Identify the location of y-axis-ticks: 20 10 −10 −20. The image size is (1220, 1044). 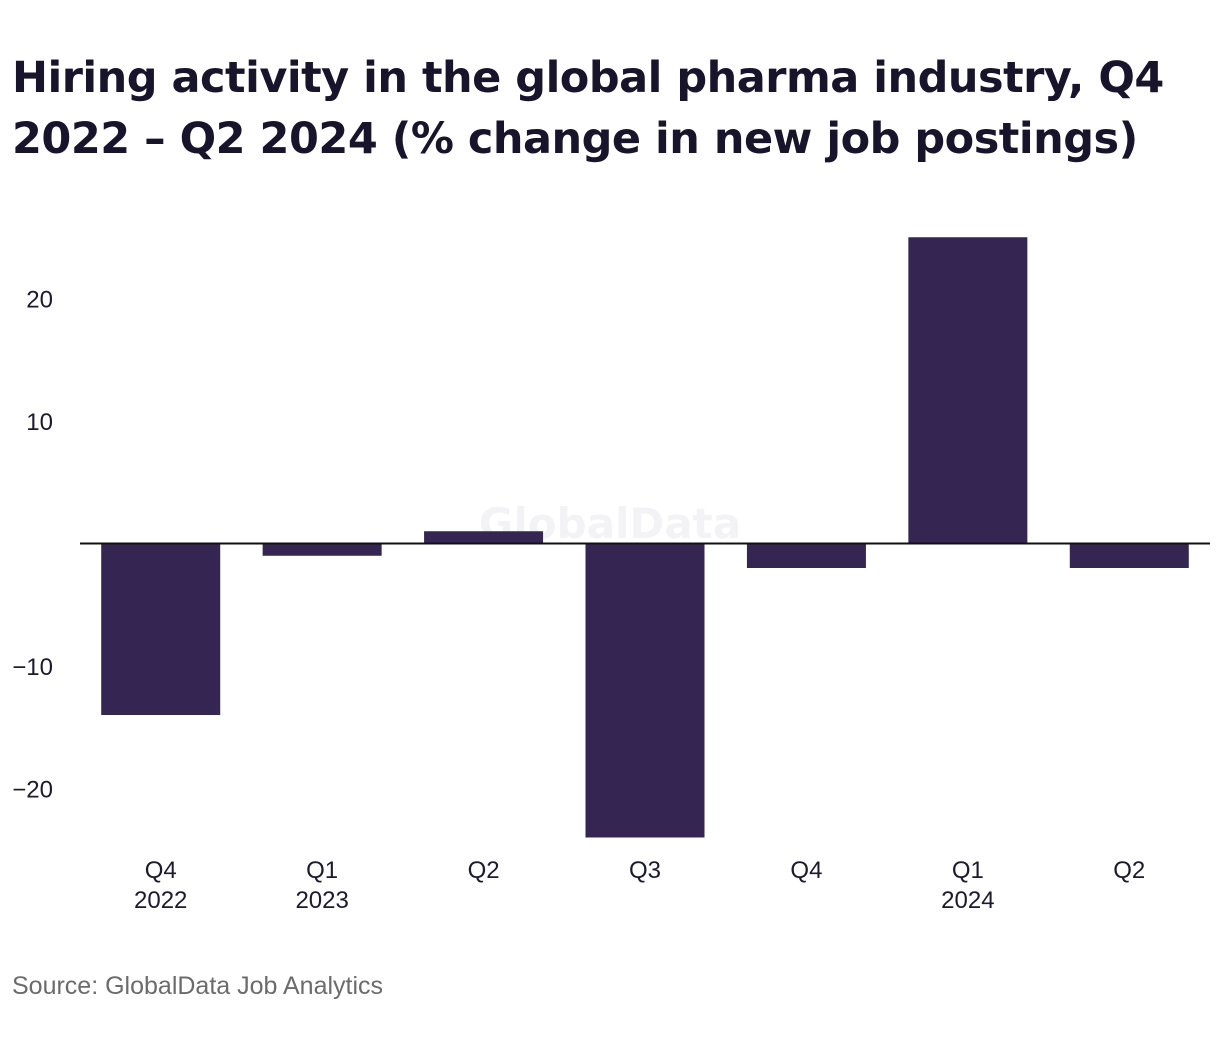
(32, 545).